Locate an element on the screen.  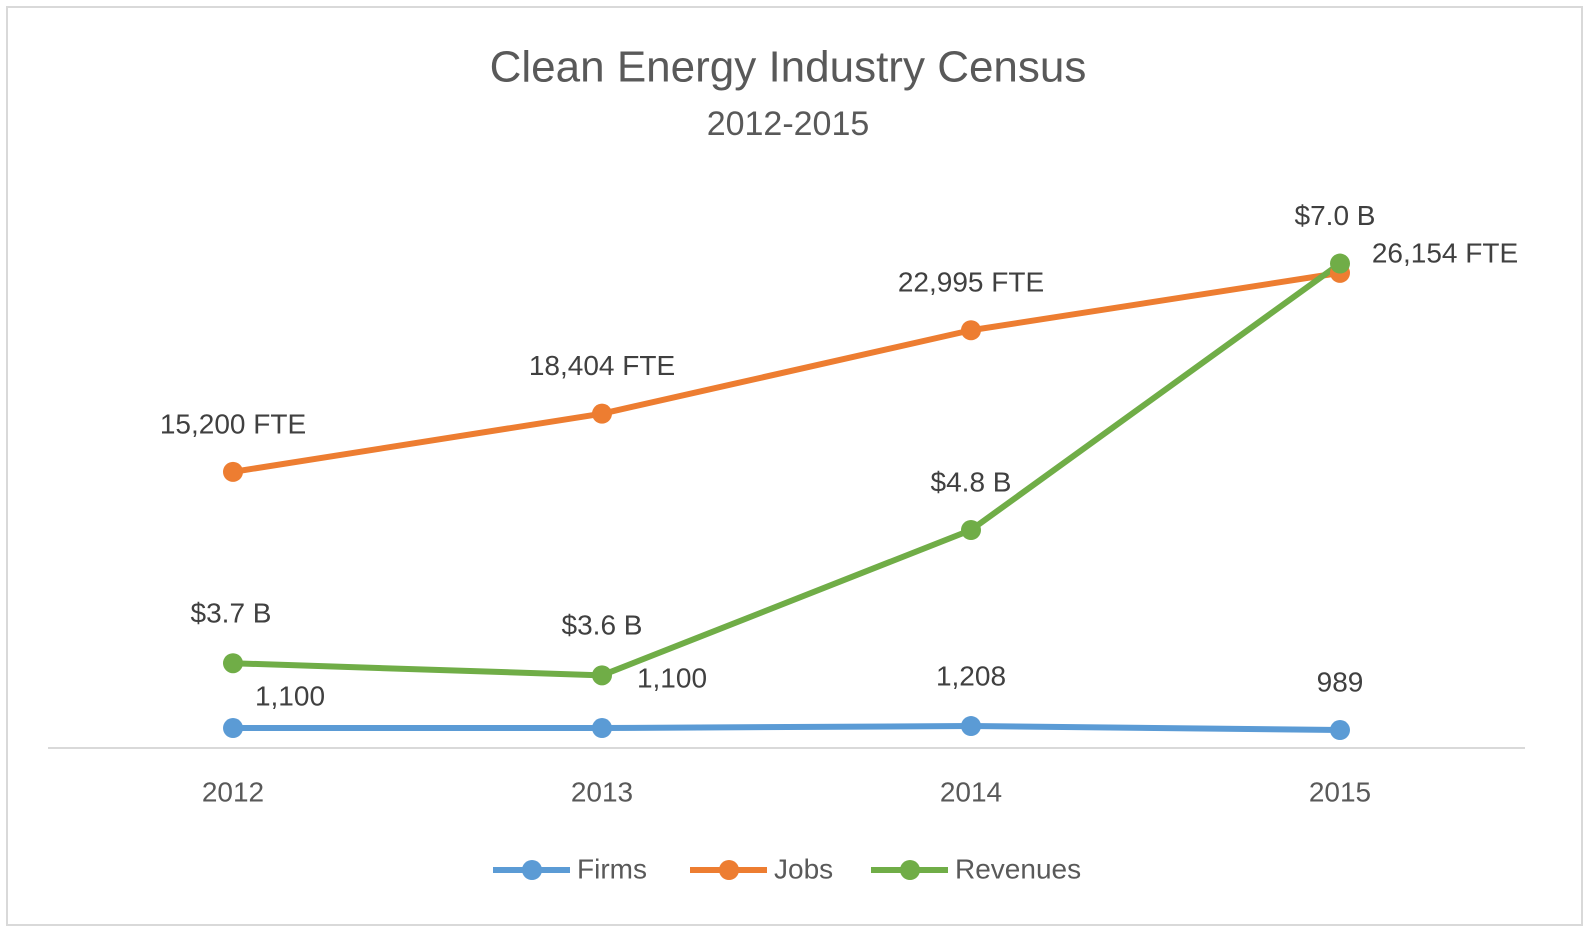
chart-subtitle: 2012-2015 is located at coordinates (788, 124).